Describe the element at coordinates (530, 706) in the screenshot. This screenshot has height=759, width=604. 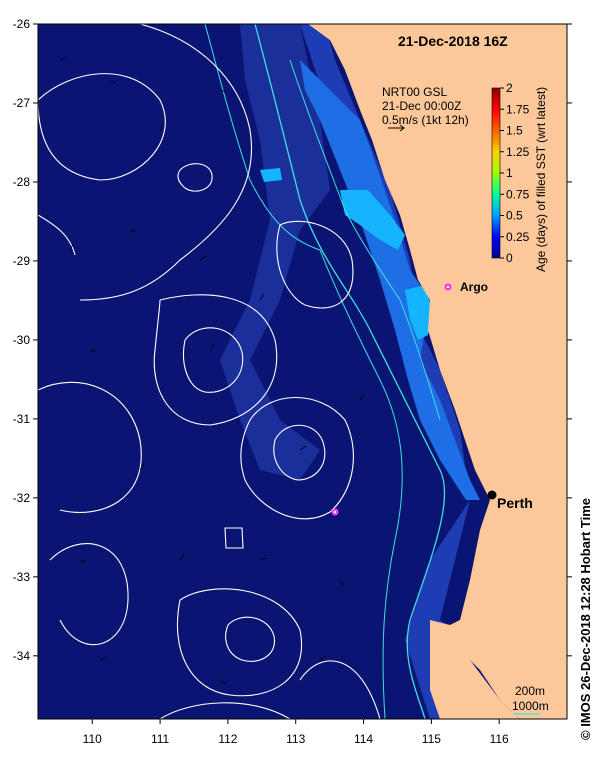
I see `depth-legend-1000m: 1000m` at that location.